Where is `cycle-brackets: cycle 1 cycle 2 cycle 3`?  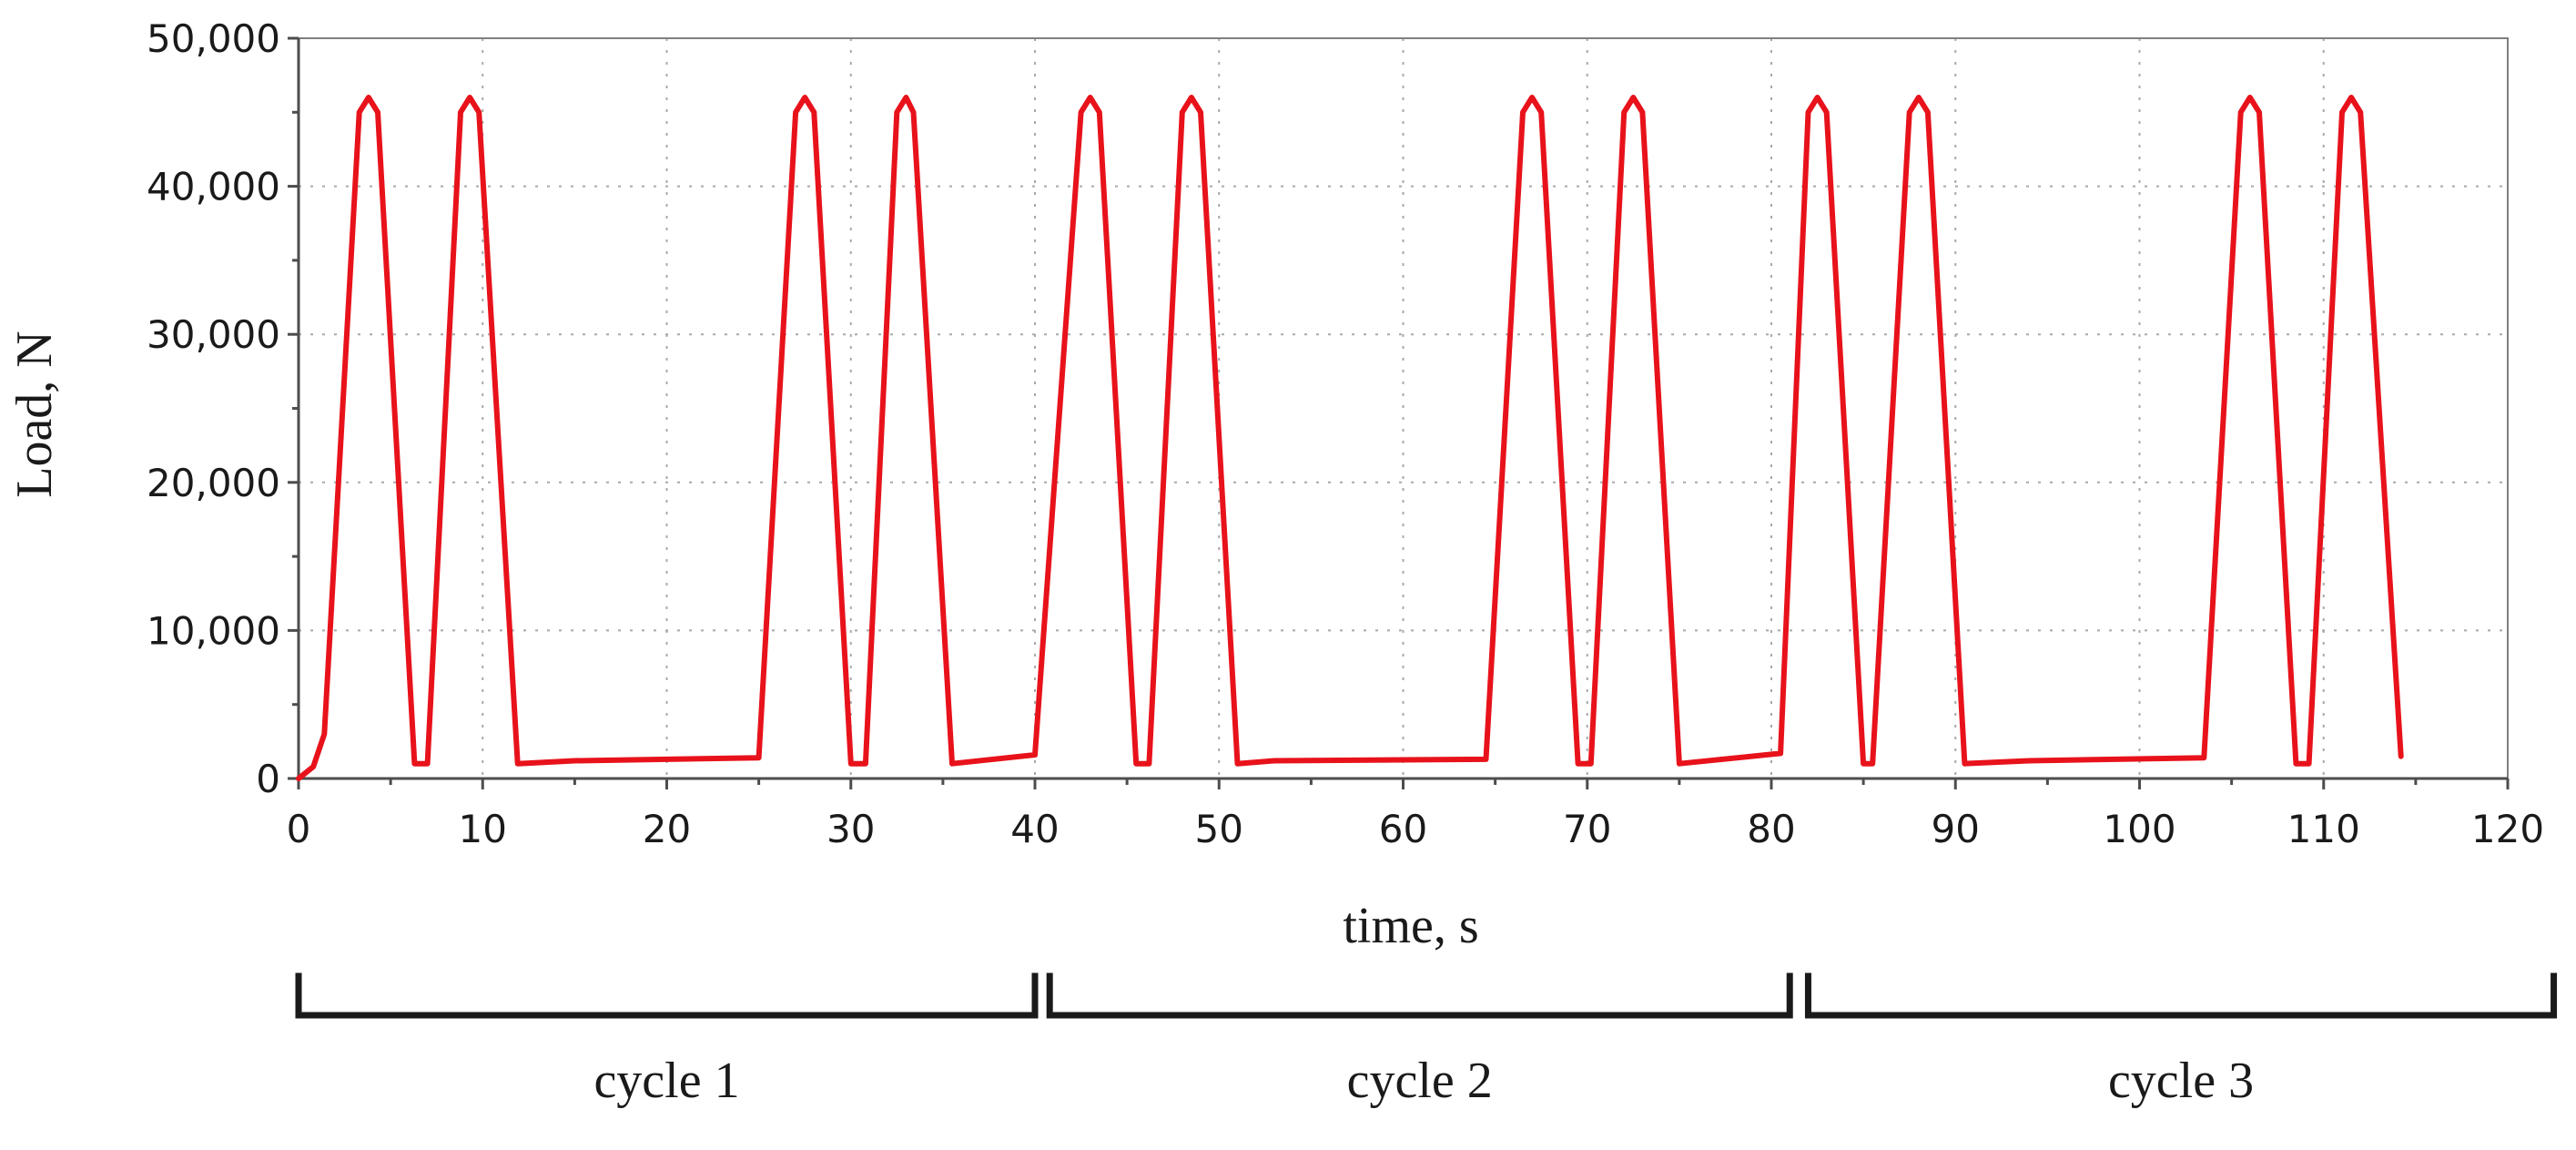
cycle-brackets: cycle 1 cycle 2 cycle 3 is located at coordinates (1426, 1040).